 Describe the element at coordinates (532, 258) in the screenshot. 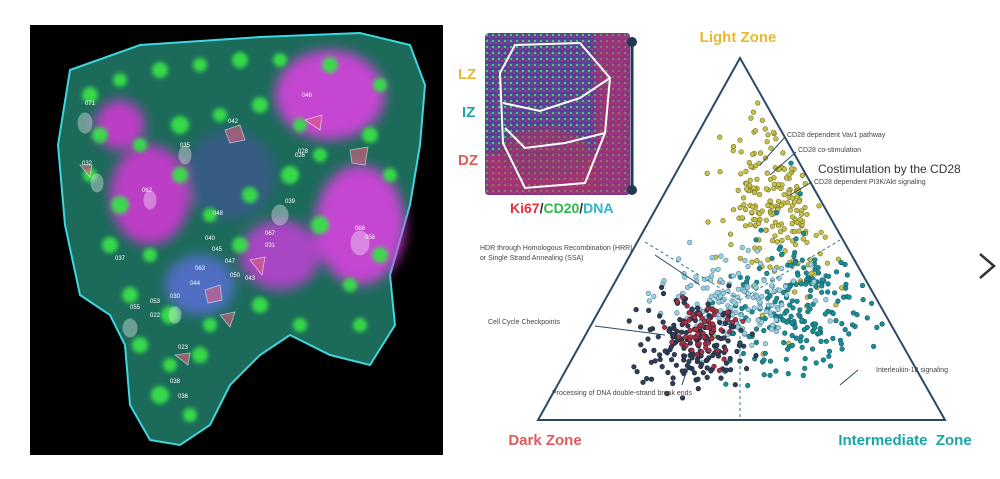

I see `annotation-hdr-2: or Single Strand Annealing (SSA)` at that location.